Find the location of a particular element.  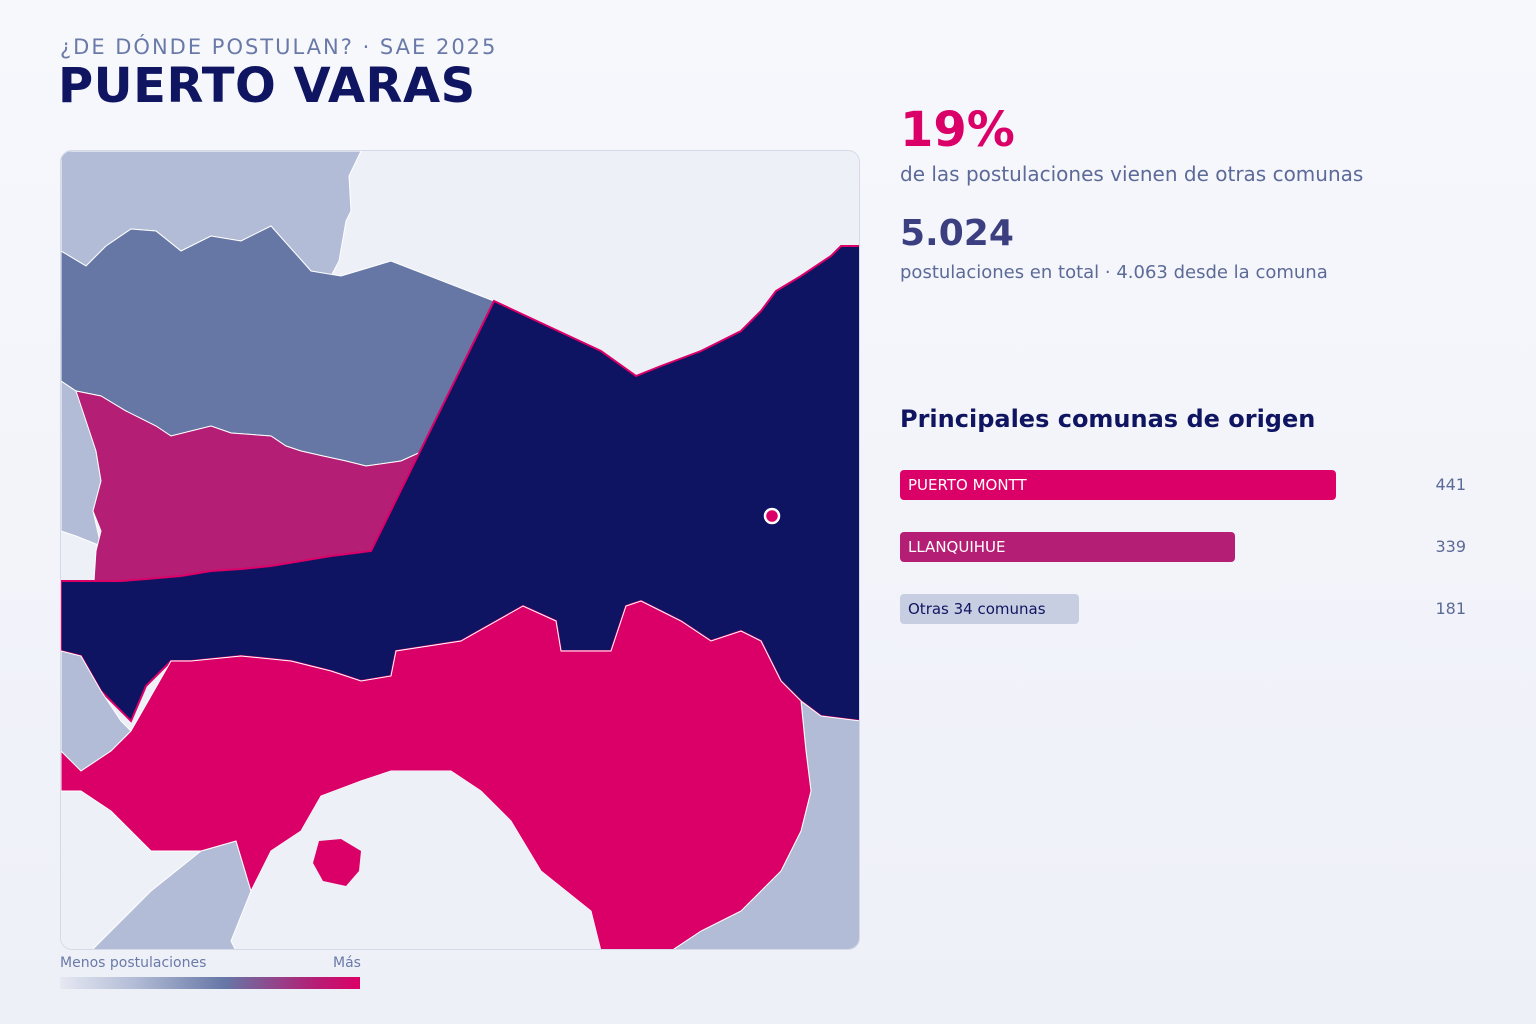

ranking-value: 441 is located at coordinates (1450, 484).